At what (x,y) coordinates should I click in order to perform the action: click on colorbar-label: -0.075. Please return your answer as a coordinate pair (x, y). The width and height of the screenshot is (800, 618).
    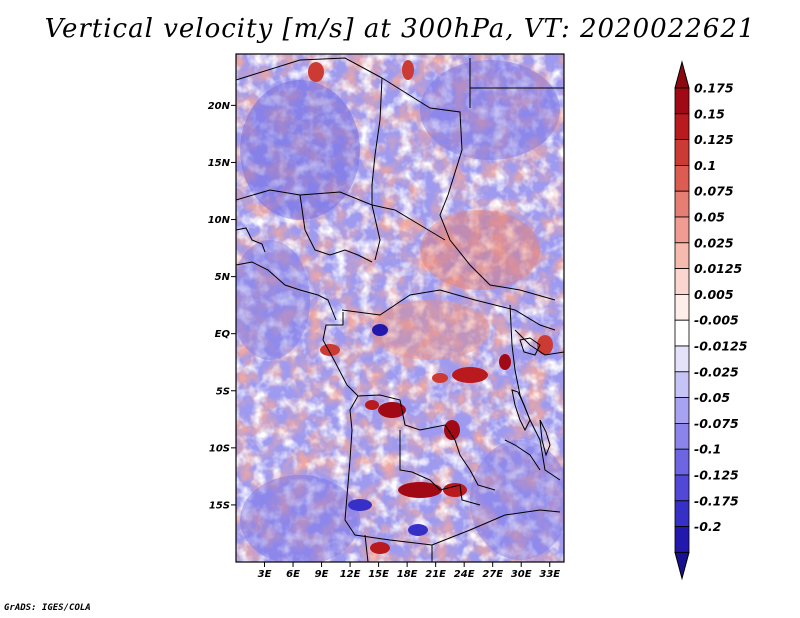
    Looking at the image, I should click on (716, 423).